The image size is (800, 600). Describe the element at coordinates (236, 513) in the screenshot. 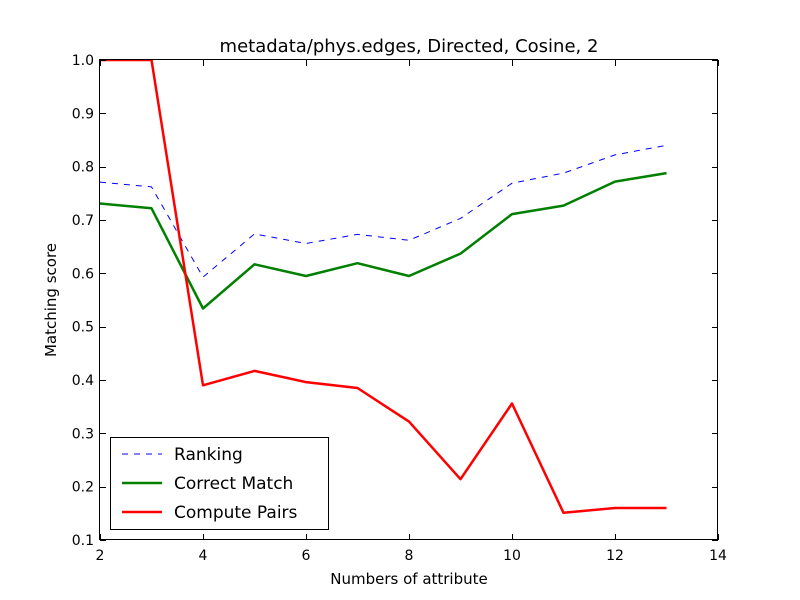

I see `legend-label: Compute Pairs` at that location.